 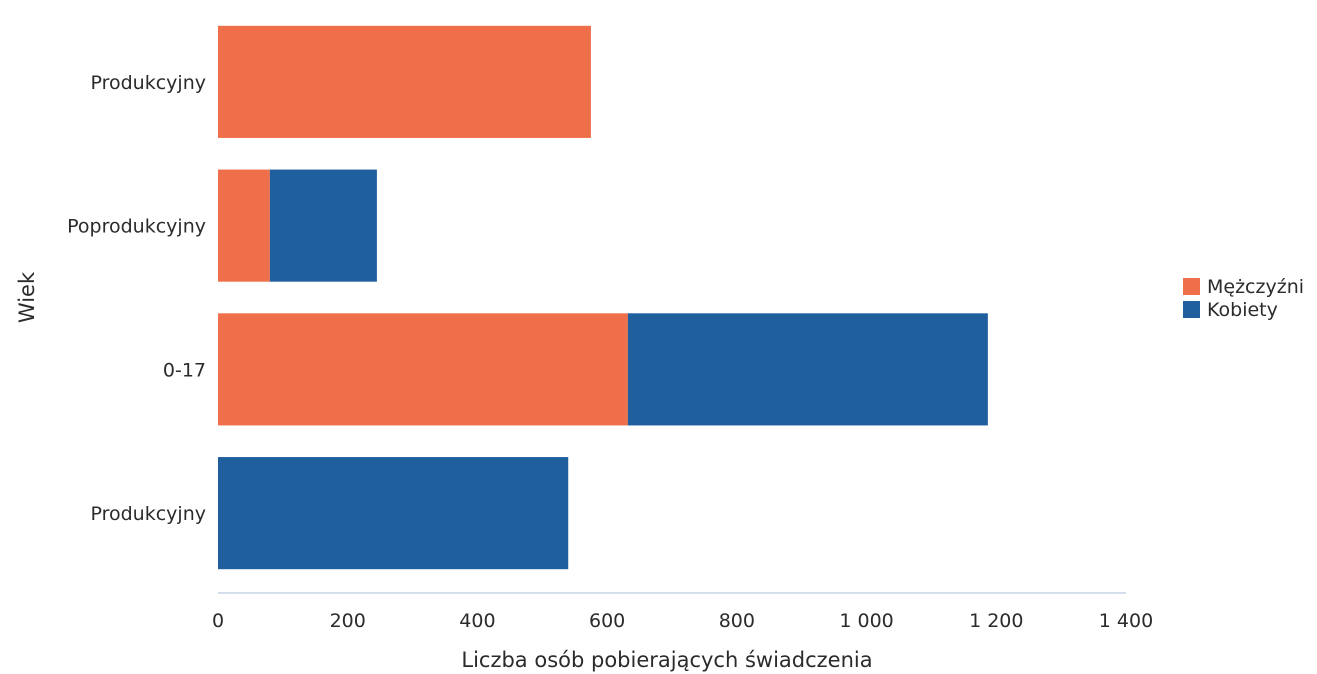 What do you see at coordinates (184, 370) in the screenshot?
I see `y-tick-label: 0-17` at bounding box center [184, 370].